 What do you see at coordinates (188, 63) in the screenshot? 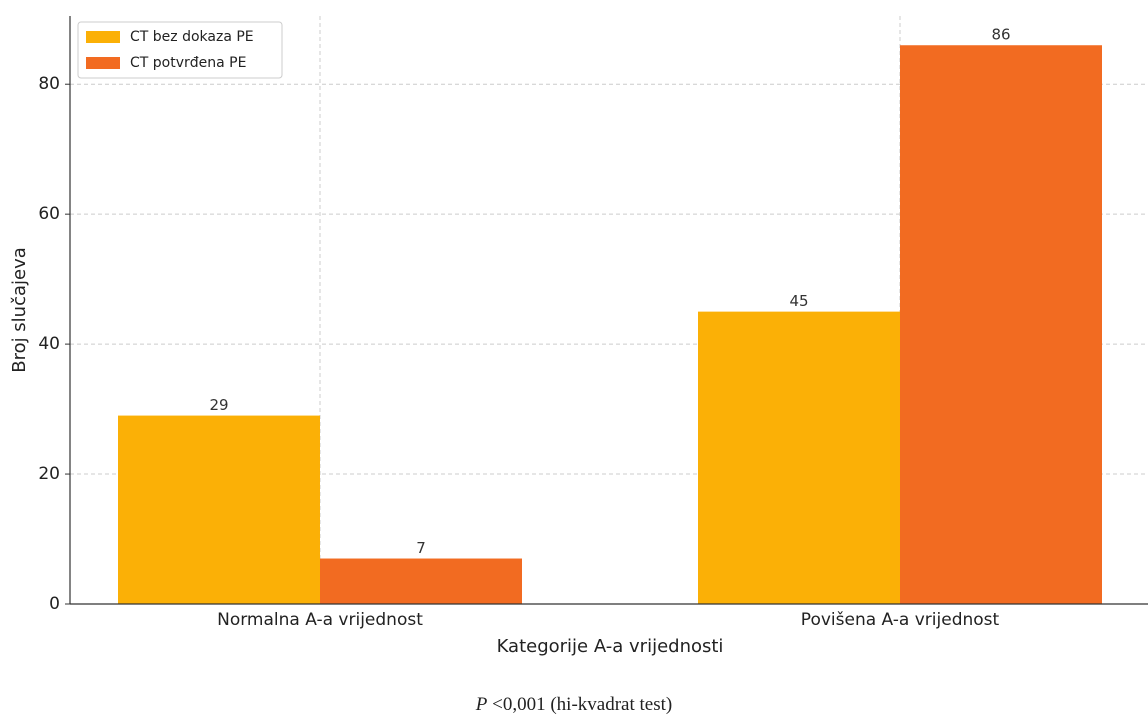
I see `legend-label: CT potvrđena PE` at bounding box center [188, 63].